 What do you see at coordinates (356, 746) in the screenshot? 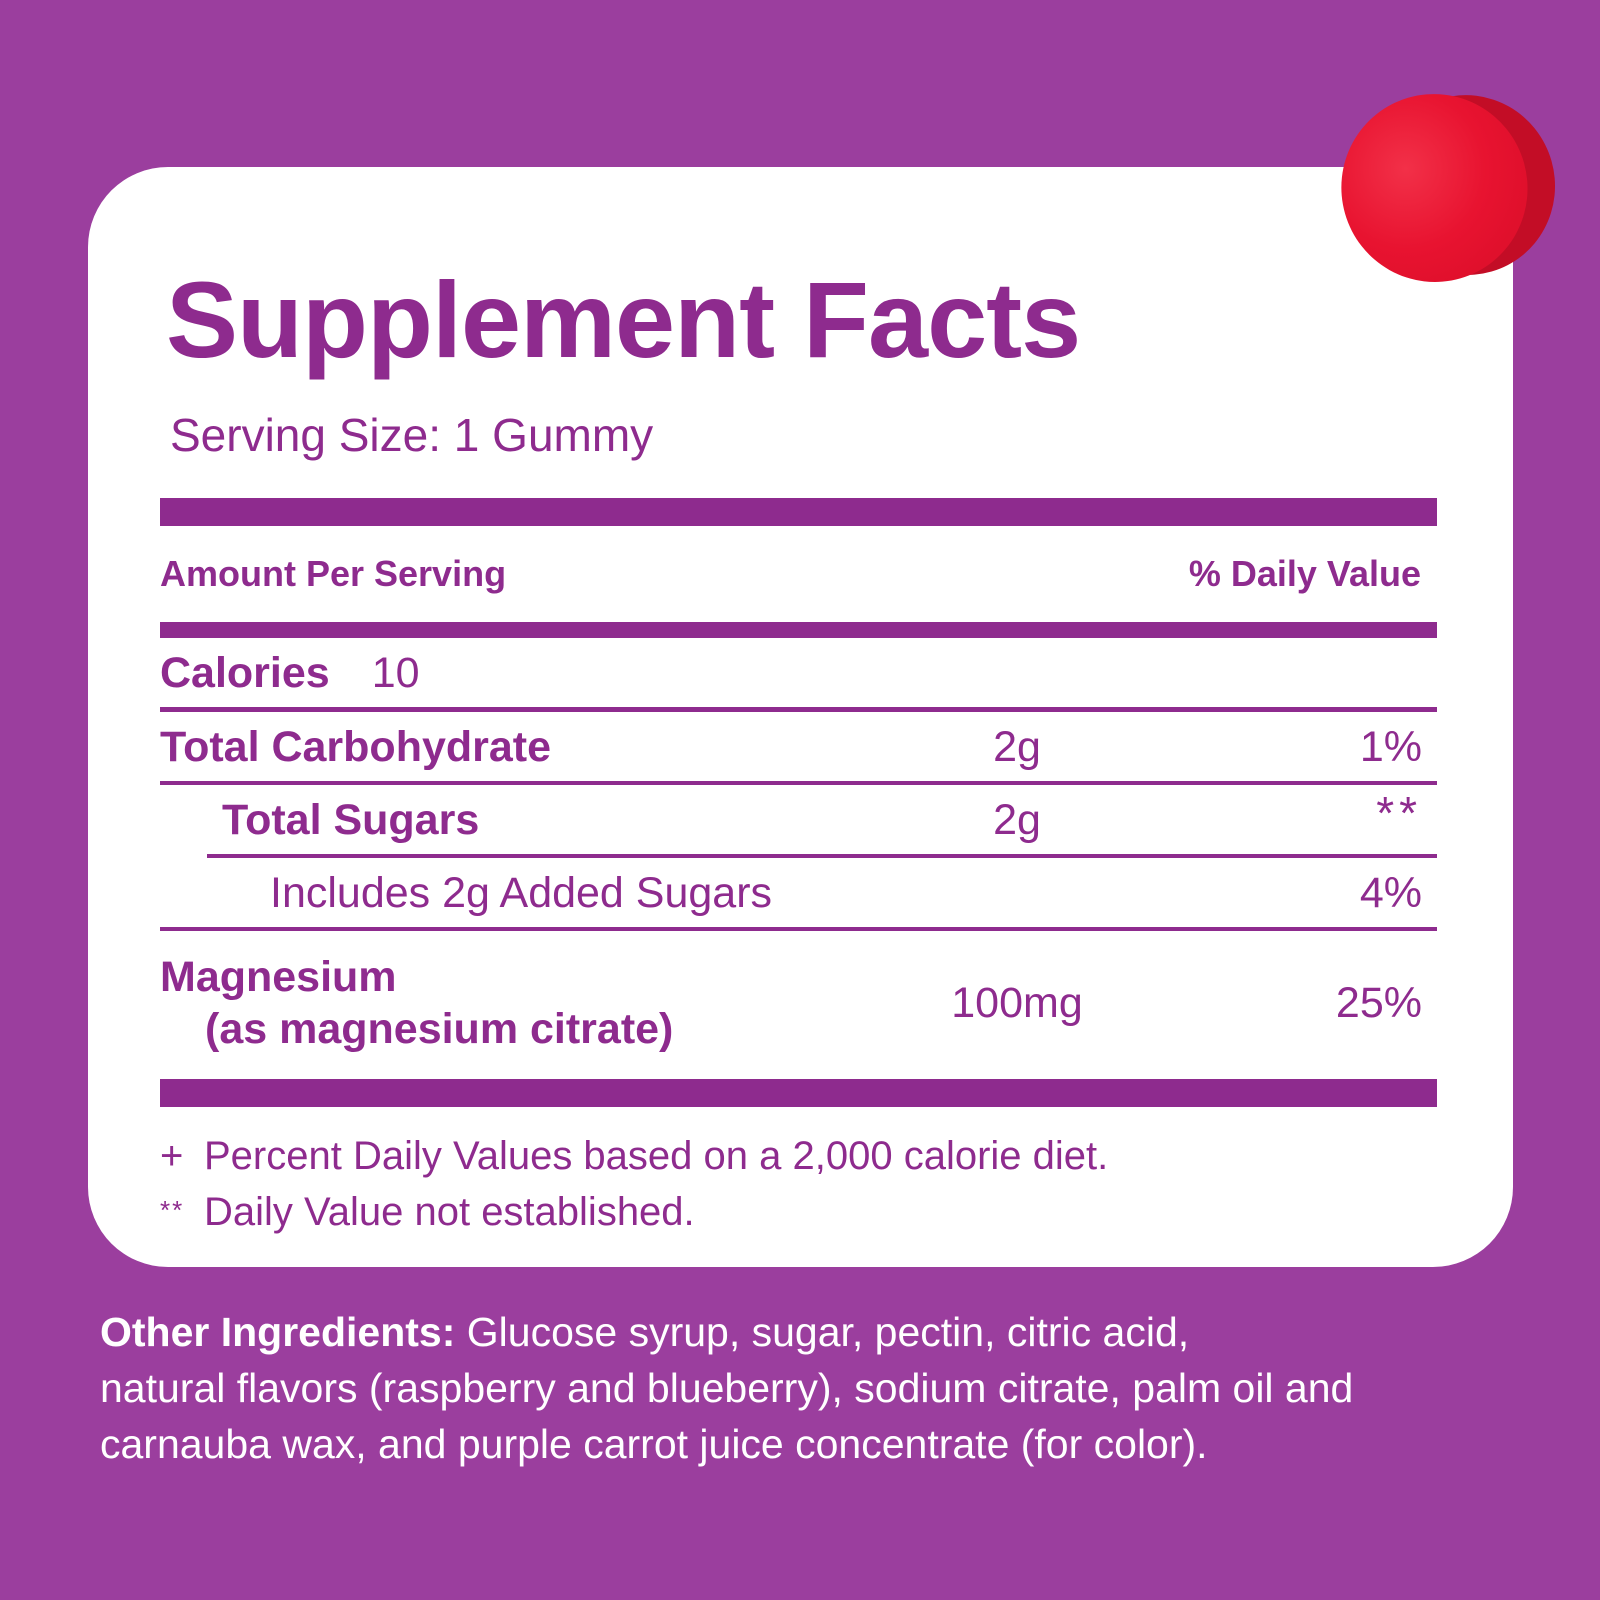
I see `total-carbohydrate-label: Total Carbohydrate` at bounding box center [356, 746].